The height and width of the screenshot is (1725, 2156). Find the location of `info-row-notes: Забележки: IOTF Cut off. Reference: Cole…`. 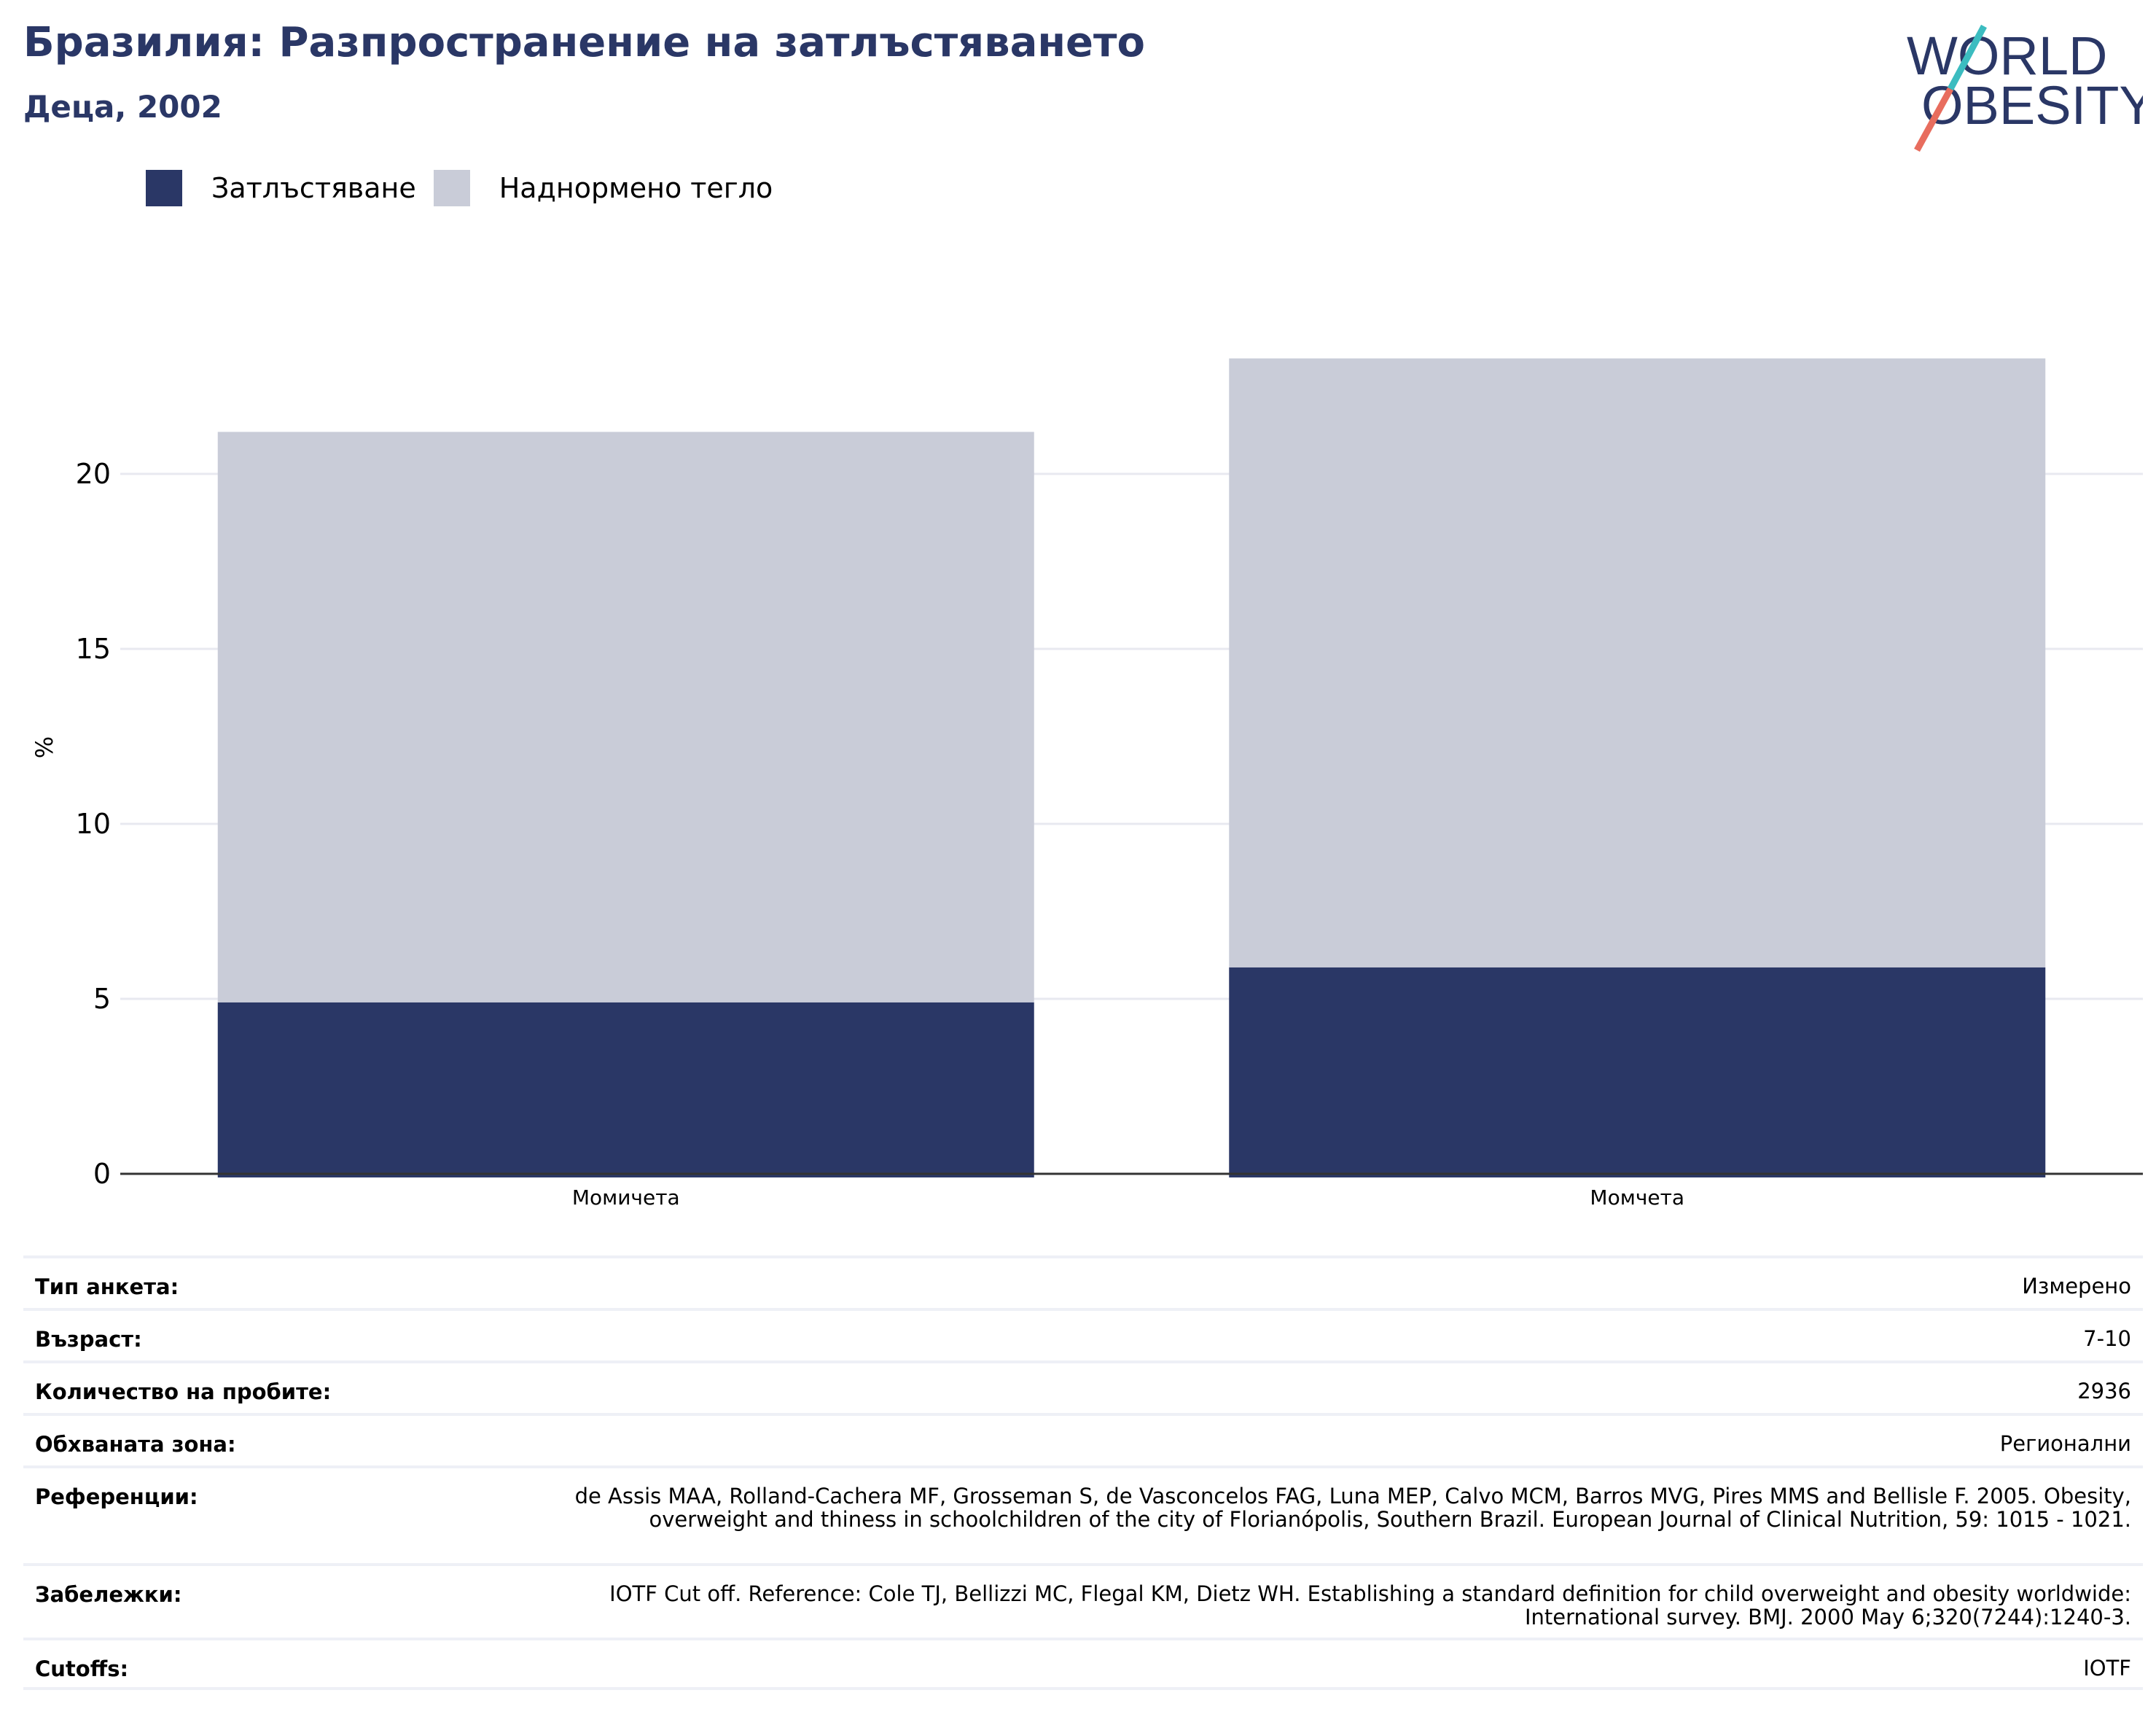

info-row-notes: Забележки: IOTF Cut off. Reference: Cole… is located at coordinates (1083, 1601).